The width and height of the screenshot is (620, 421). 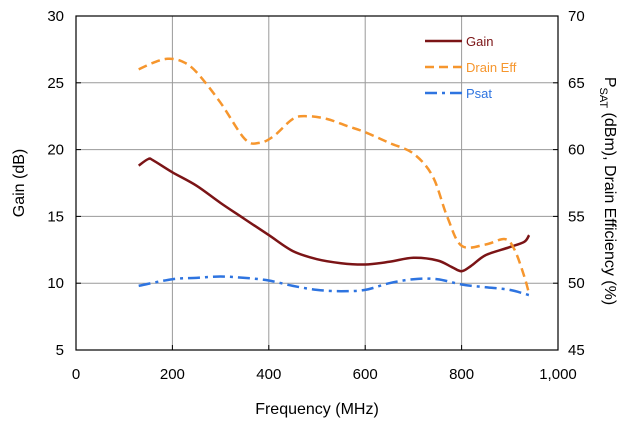 What do you see at coordinates (55, 216) in the screenshot?
I see `y-left-tick-label: 15` at bounding box center [55, 216].